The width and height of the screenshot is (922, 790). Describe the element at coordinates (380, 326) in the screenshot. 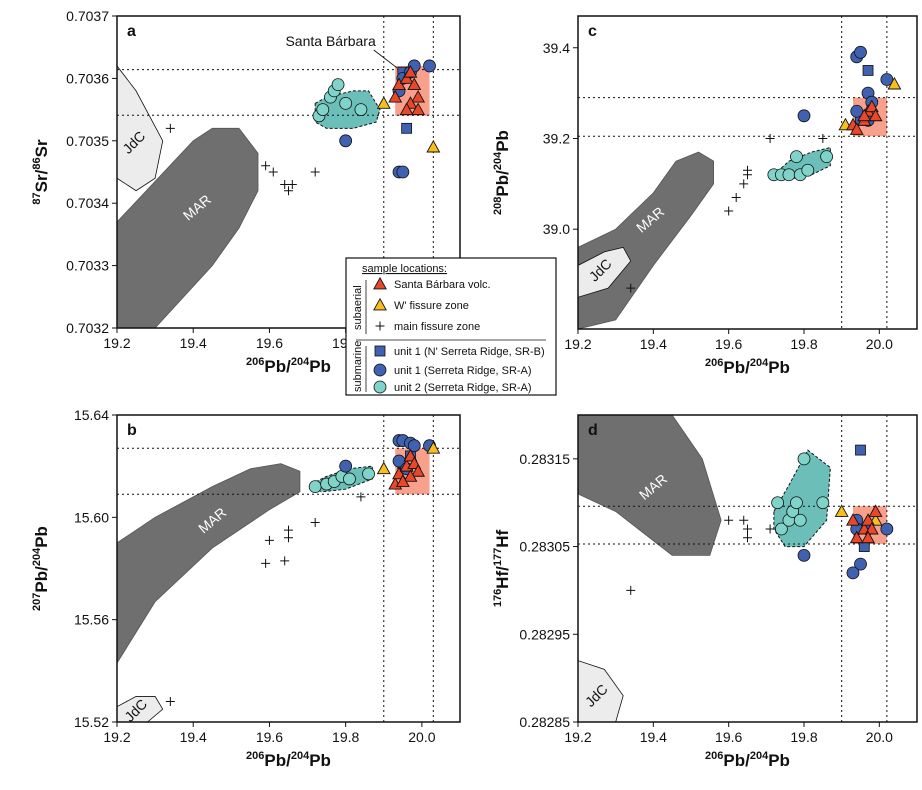

I see `legend-marker-plus` at that location.